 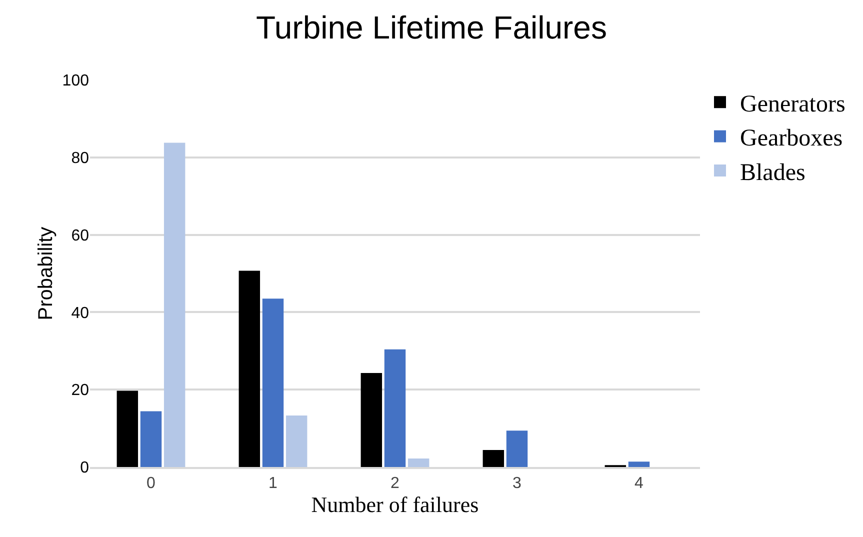 I want to click on y-tick-label: 100, so click(x=76, y=81).